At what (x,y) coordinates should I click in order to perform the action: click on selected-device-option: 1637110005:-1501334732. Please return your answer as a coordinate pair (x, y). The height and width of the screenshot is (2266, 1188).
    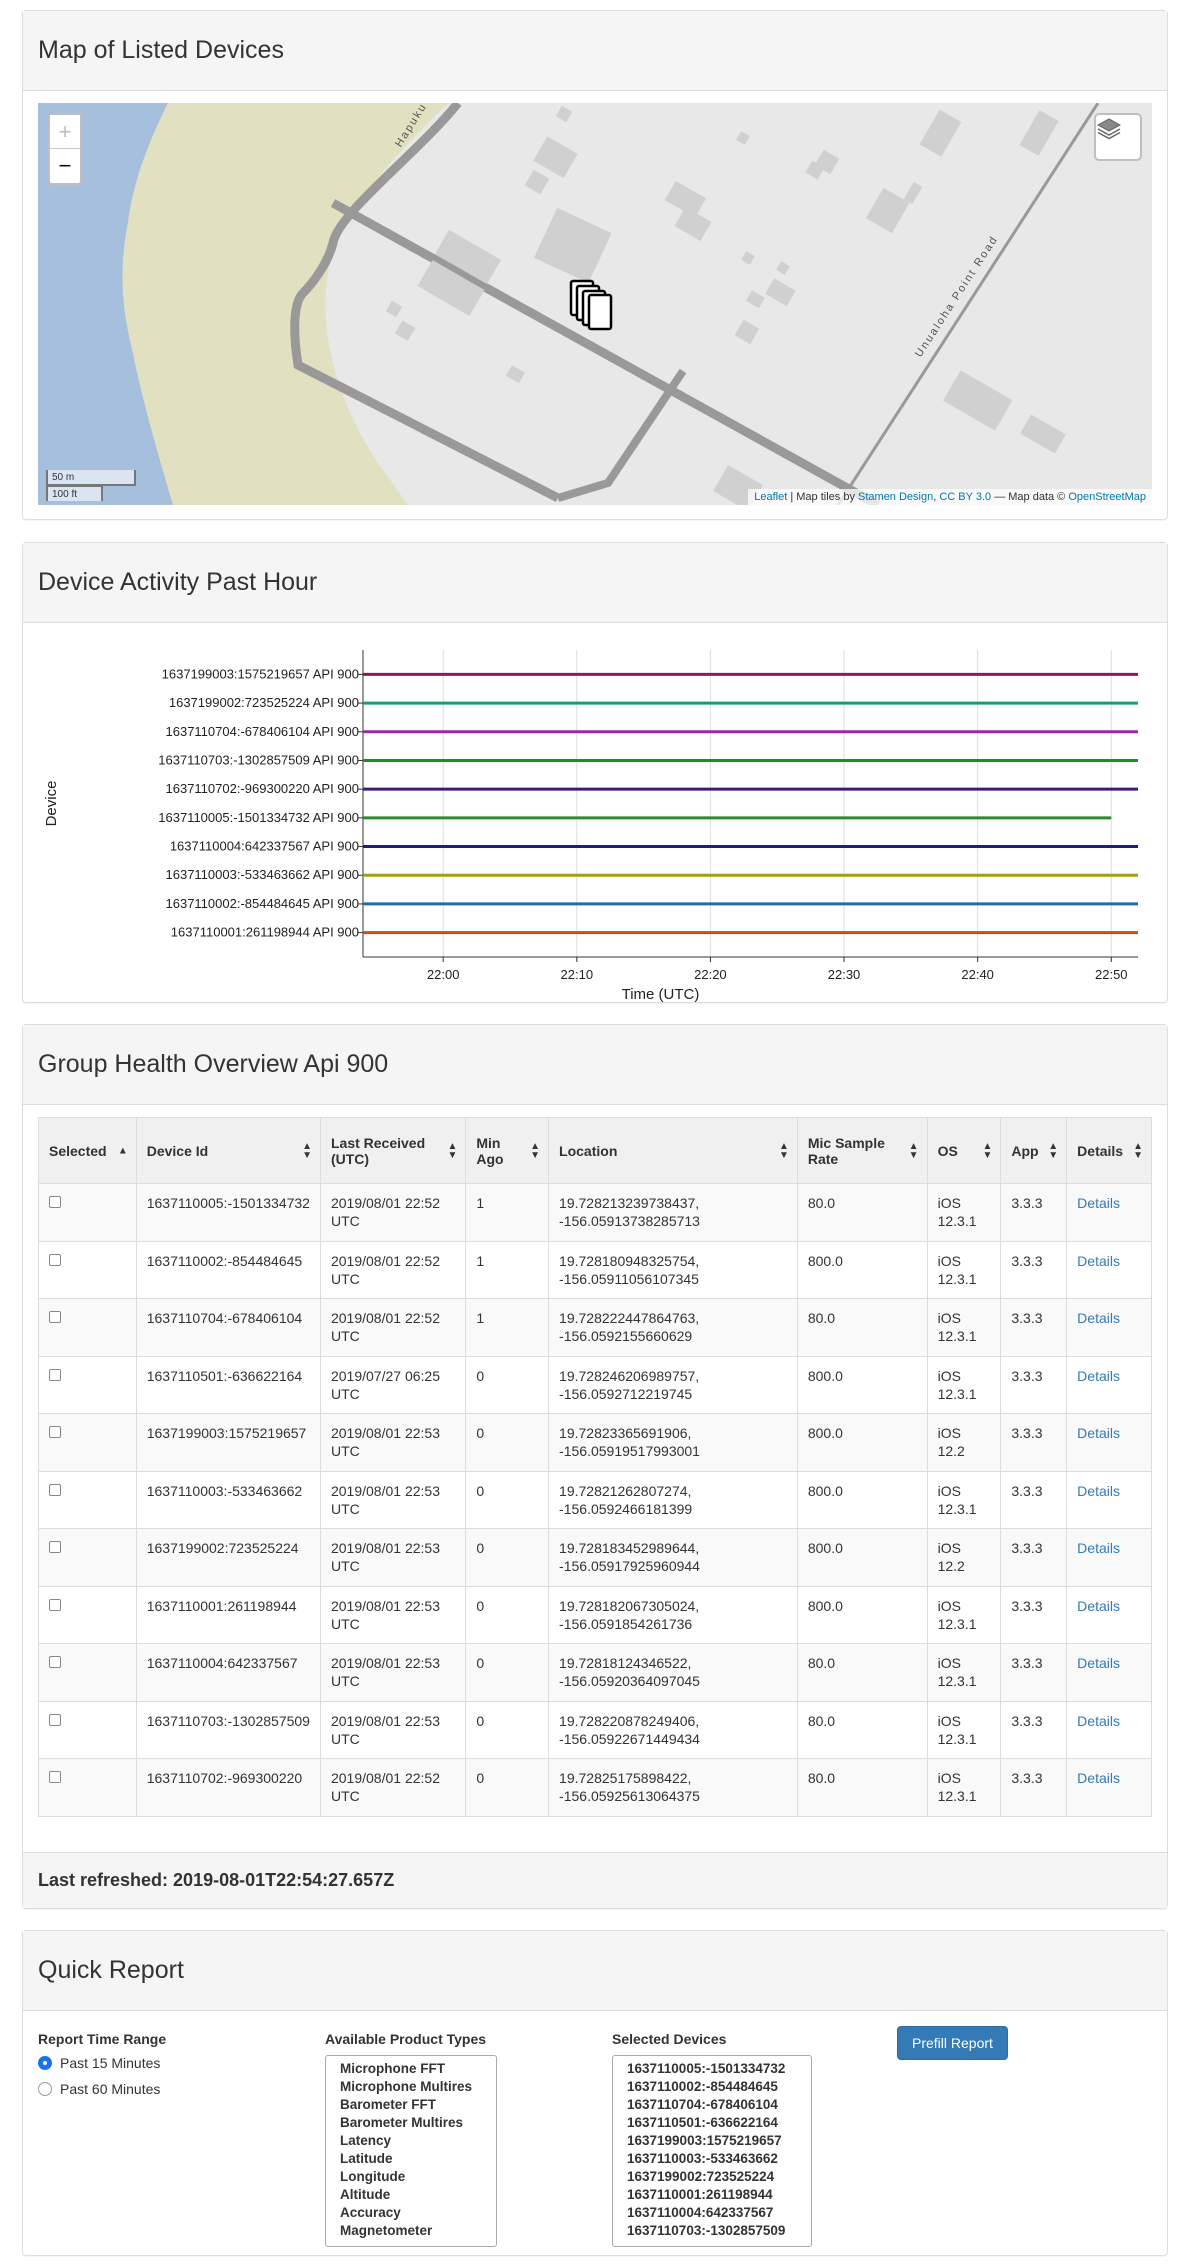
    Looking at the image, I should click on (706, 2068).